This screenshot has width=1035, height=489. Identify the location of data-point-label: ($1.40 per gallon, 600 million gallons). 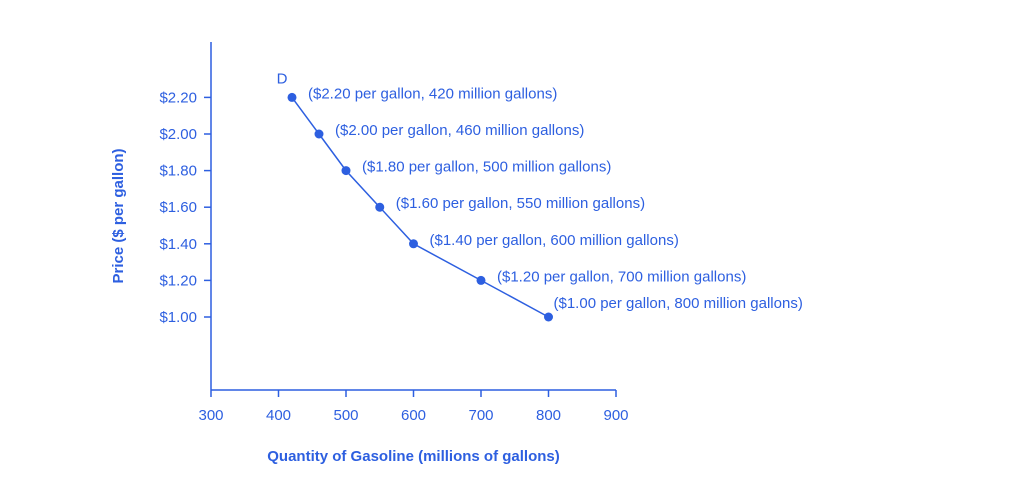
(554, 240).